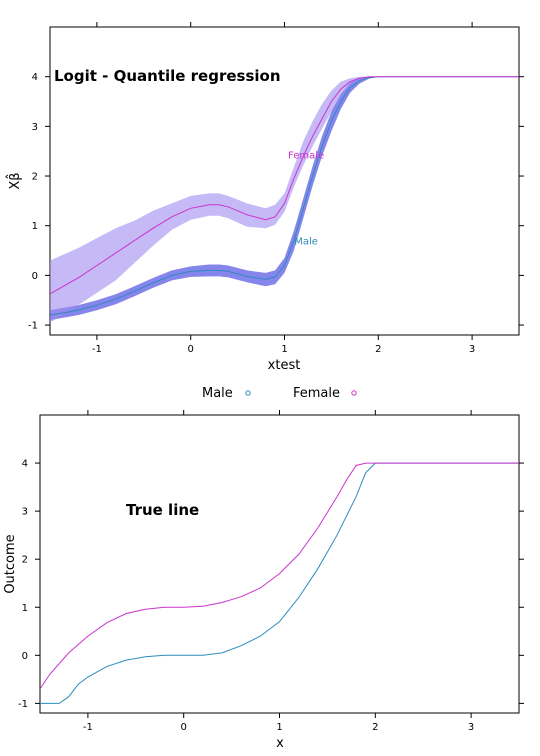 The height and width of the screenshot is (756, 540). Describe the element at coordinates (35, 226) in the screenshot. I see `top-y-tick-label: 1` at that location.